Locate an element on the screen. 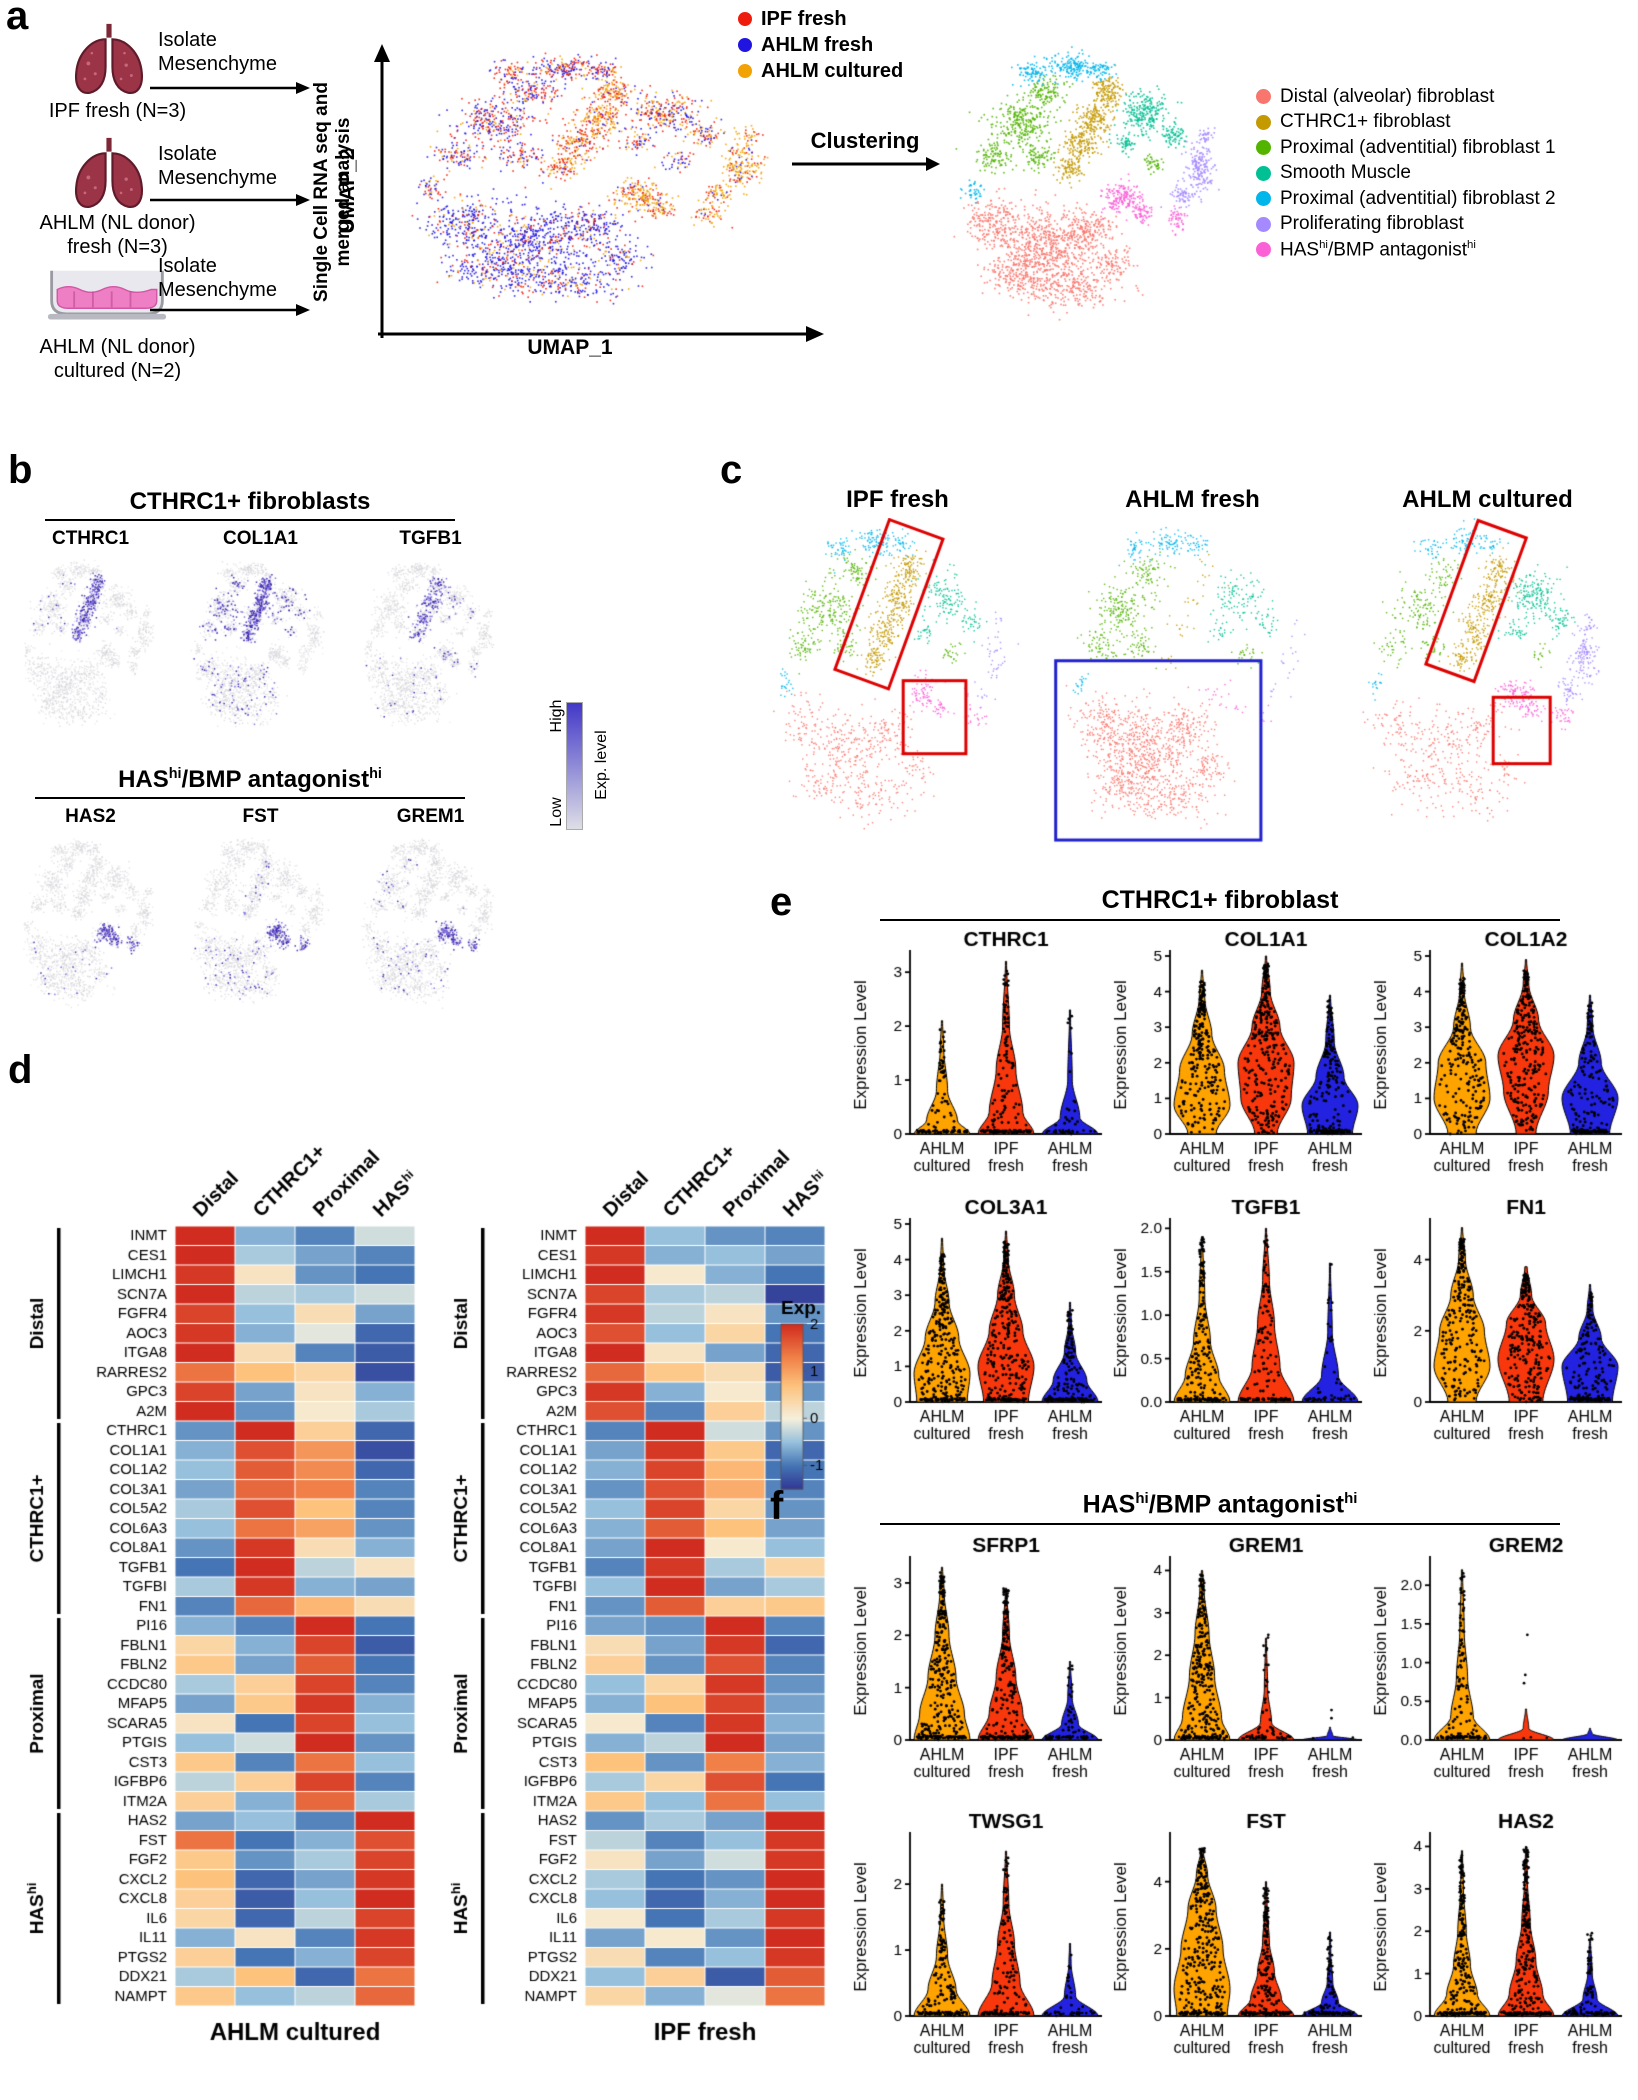  panel-f-label: f is located at coordinates (777, 1506).